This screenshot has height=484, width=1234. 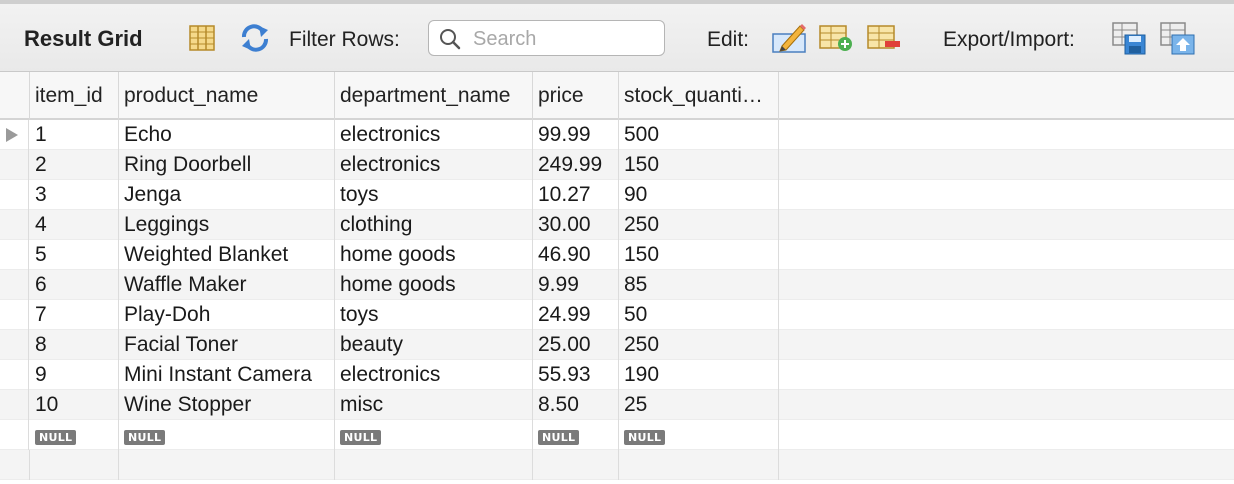 I want to click on edit-label: Edit:, so click(x=728, y=39).